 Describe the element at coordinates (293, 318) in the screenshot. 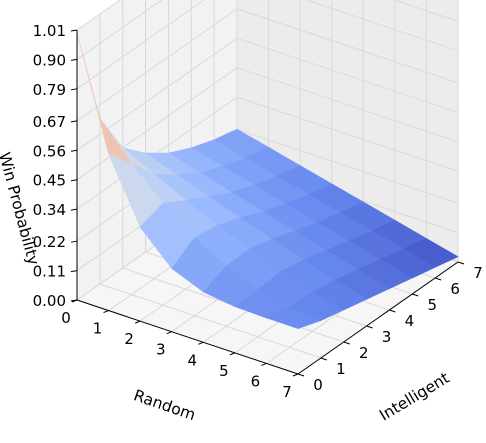

I see `surface-cell` at that location.